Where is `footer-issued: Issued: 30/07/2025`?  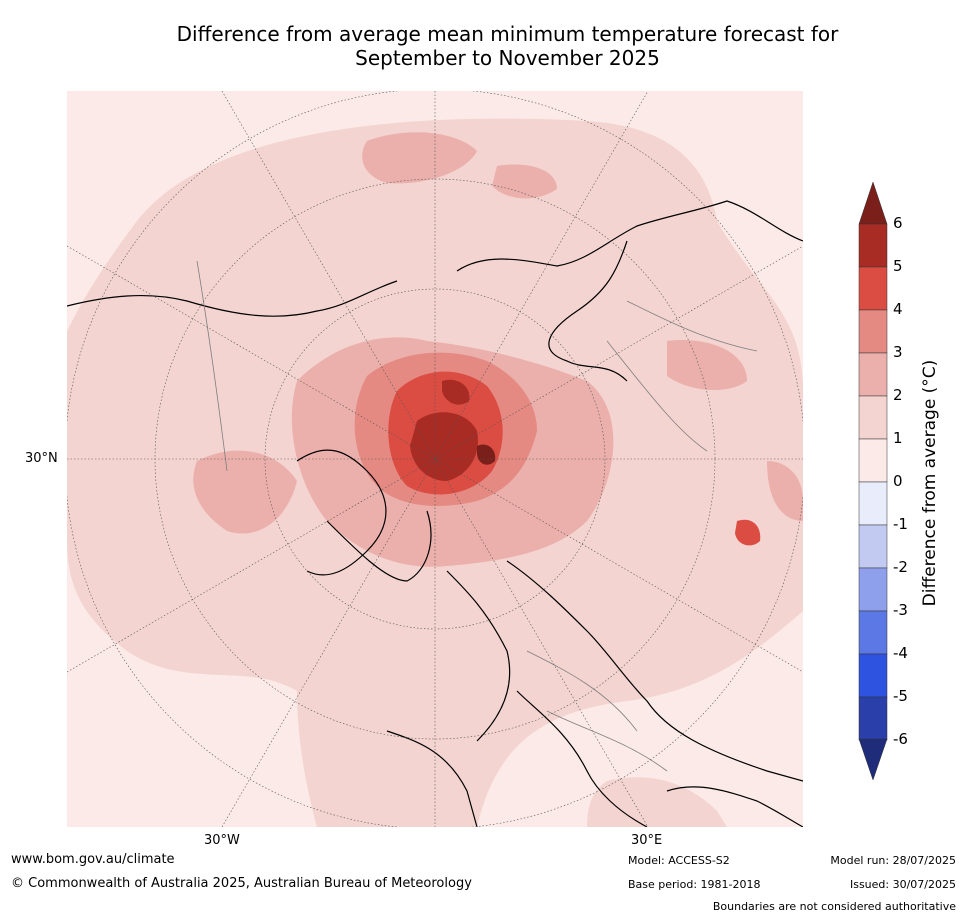
footer-issued: Issued: 30/07/2025 is located at coordinates (902, 884).